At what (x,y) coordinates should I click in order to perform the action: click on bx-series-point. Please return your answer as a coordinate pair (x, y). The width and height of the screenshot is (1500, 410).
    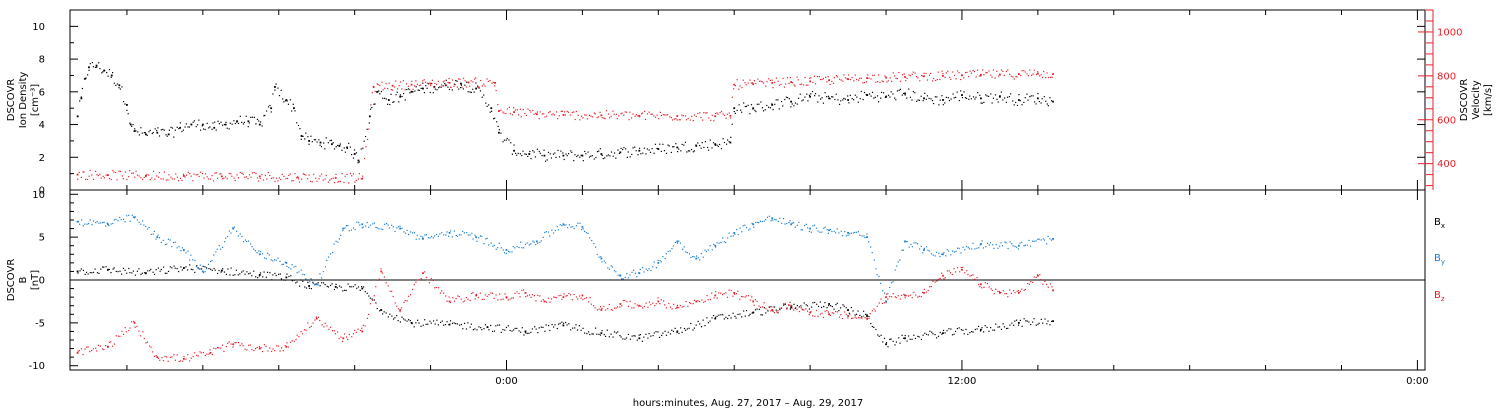
    Looking at the image, I should click on (1053, 321).